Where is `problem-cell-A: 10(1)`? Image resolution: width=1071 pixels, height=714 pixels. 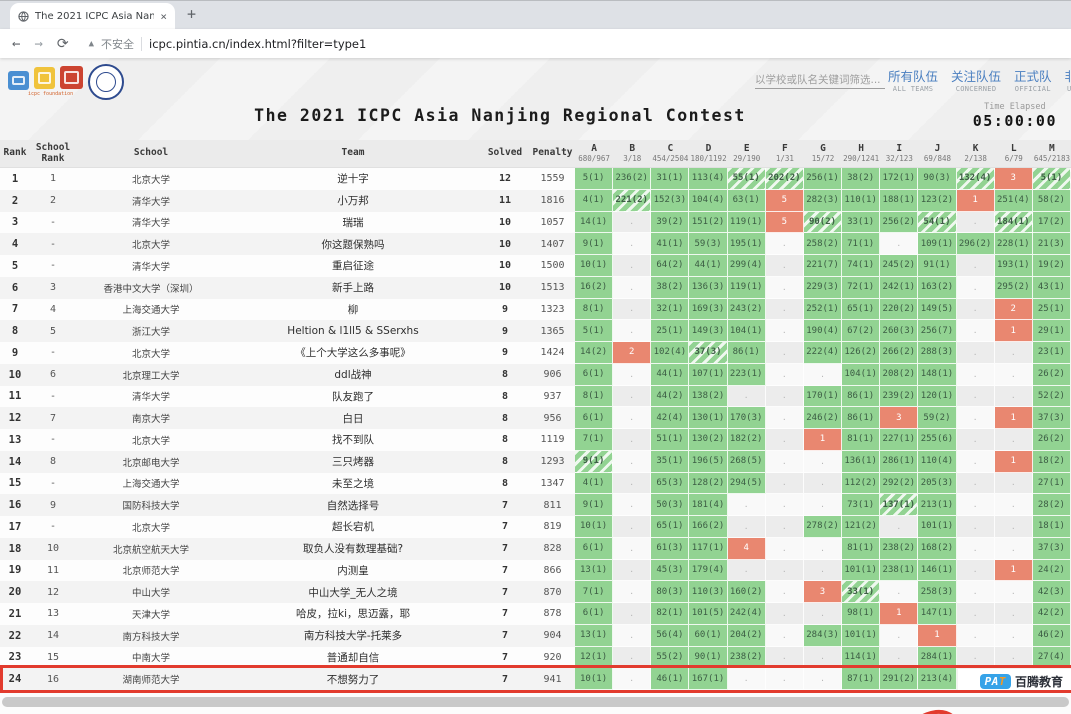 problem-cell-A: 10(1) is located at coordinates (594, 266).